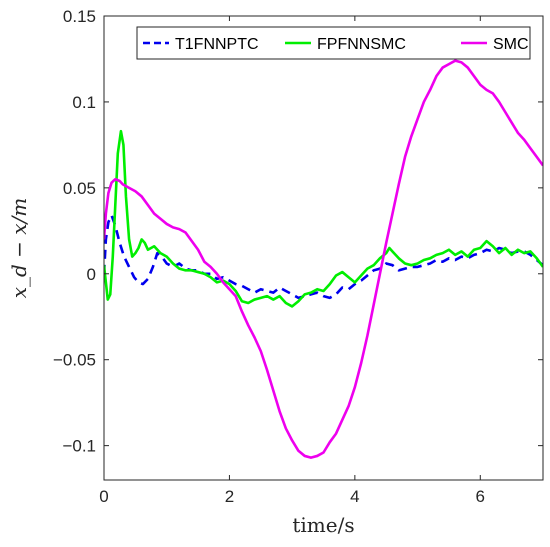  I want to click on x-axis-label: time/s, so click(323, 525).